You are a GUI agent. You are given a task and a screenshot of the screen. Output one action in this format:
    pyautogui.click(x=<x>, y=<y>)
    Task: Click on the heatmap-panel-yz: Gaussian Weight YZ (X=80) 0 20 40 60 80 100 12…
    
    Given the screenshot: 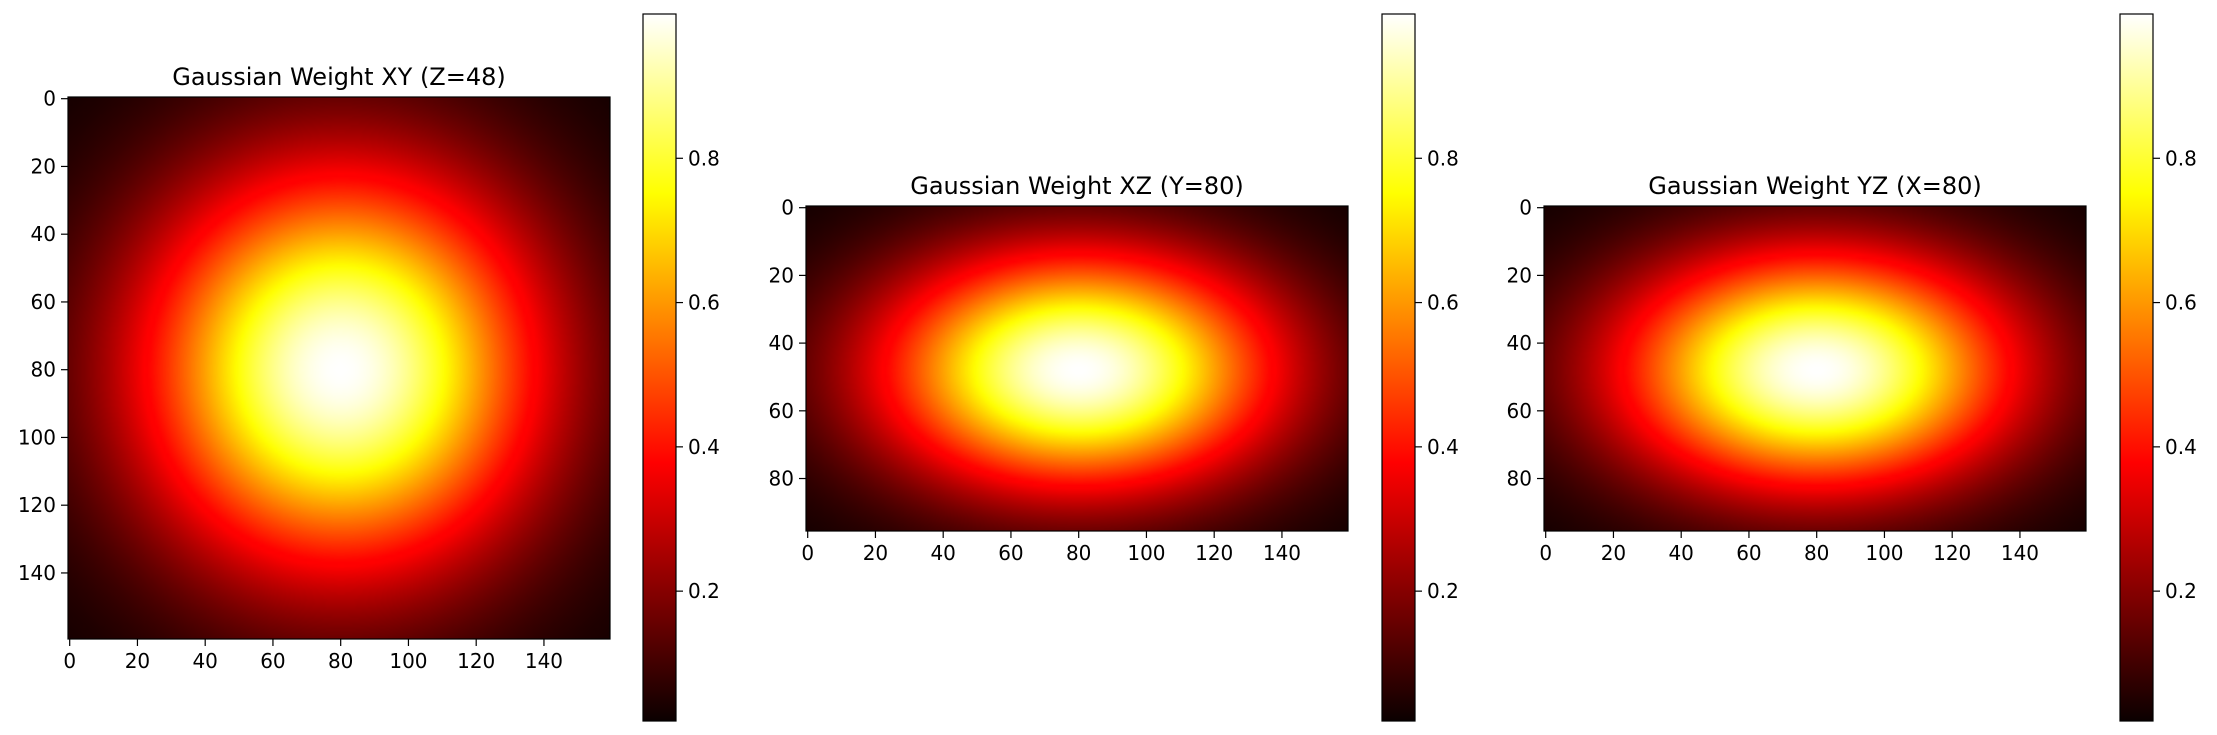 What is the action you would take?
    pyautogui.click(x=1797, y=368)
    